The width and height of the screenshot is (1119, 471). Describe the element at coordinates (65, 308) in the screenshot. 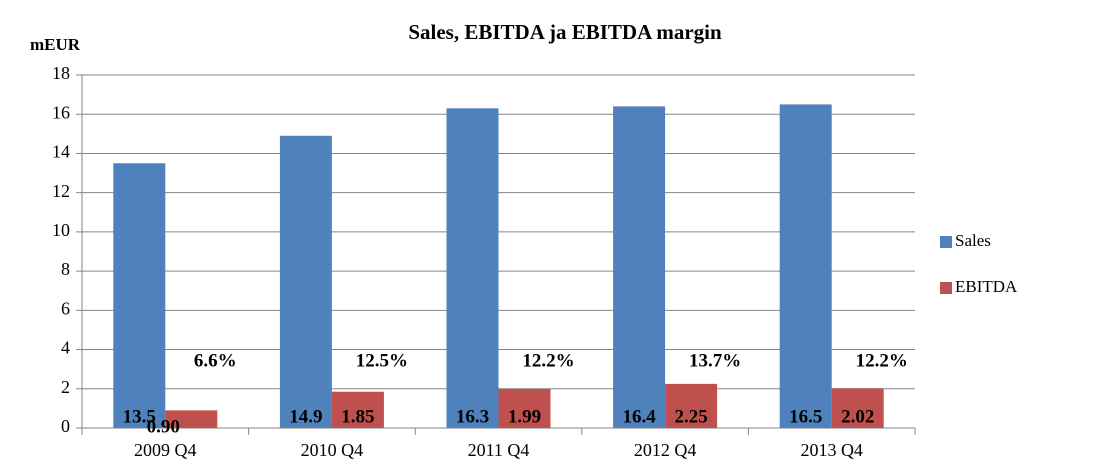

I see `y-tick-label: 6` at that location.